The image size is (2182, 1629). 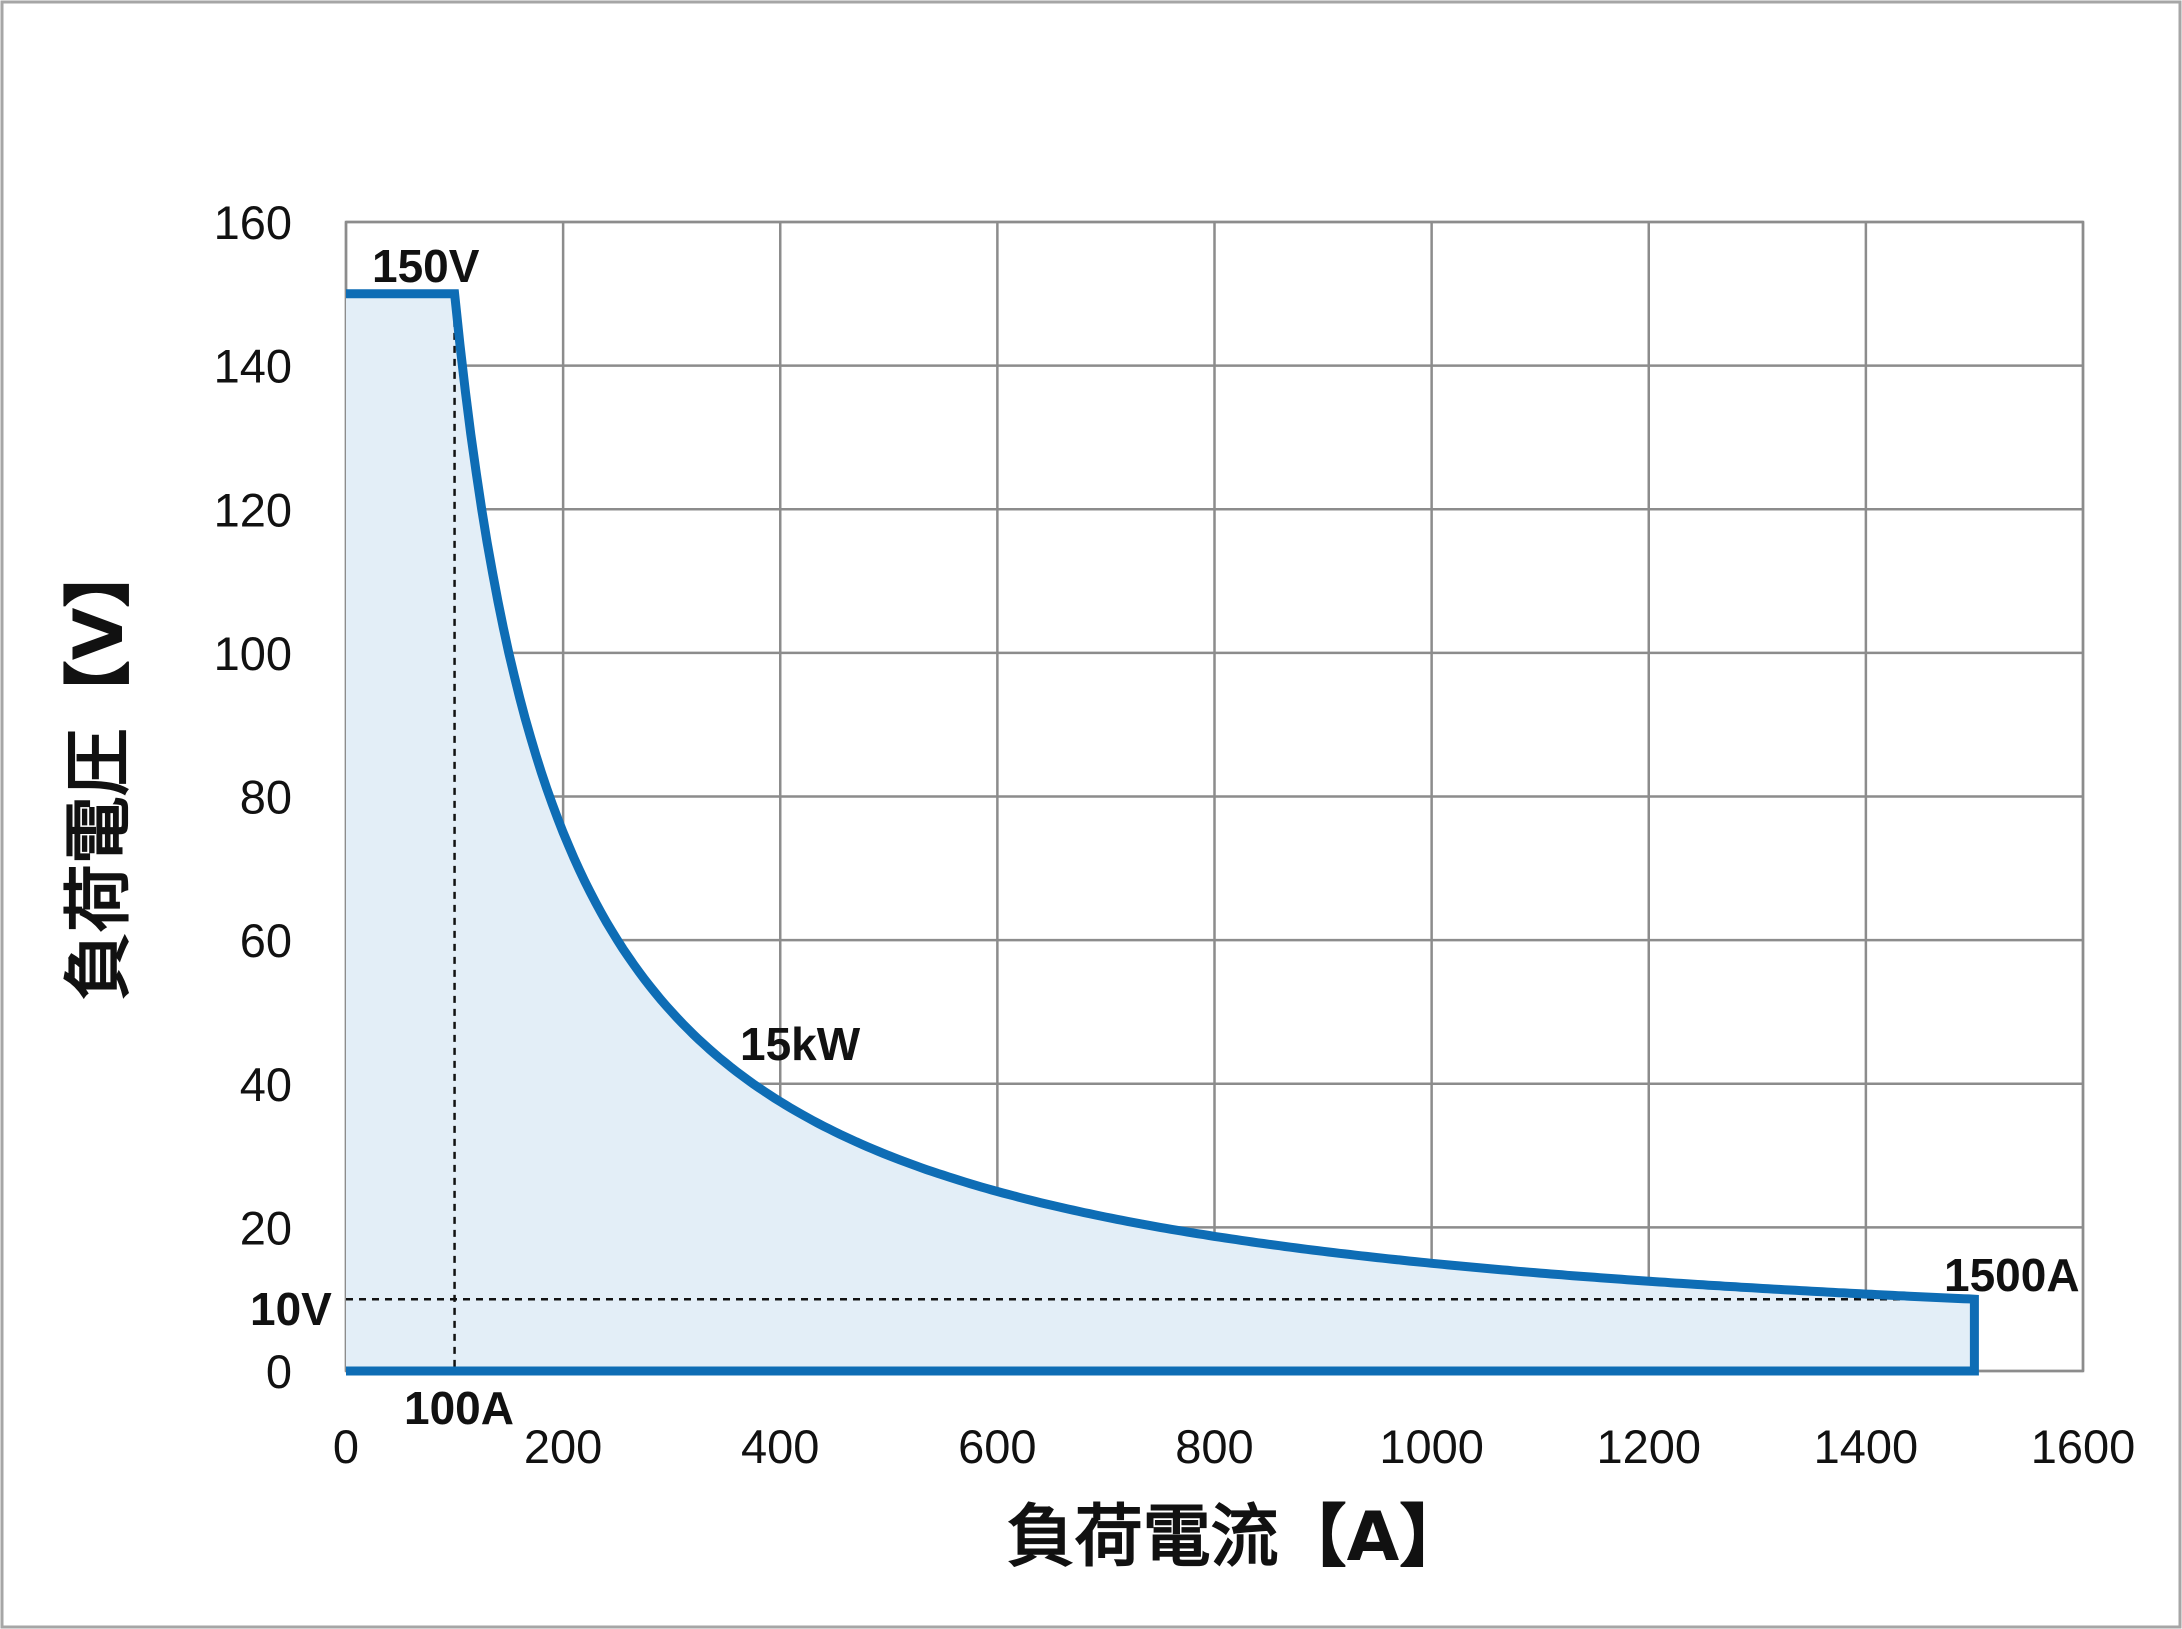 I want to click on y-tick-labels: 0 20 40 60 80 100 120 140 160, so click(x=253, y=797).